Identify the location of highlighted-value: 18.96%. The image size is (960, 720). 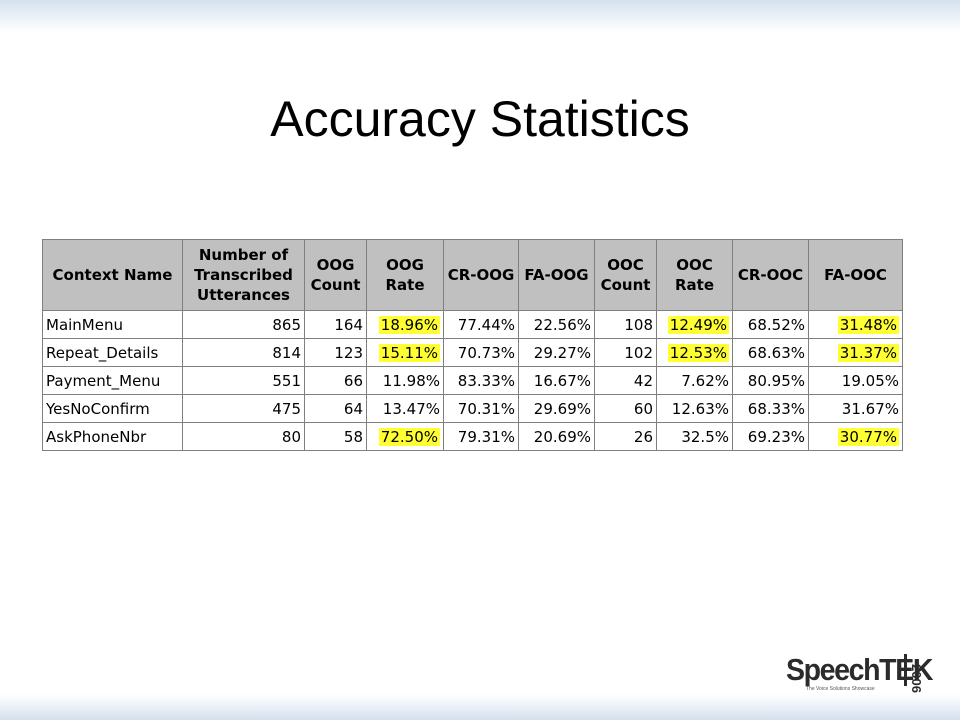
(409, 324).